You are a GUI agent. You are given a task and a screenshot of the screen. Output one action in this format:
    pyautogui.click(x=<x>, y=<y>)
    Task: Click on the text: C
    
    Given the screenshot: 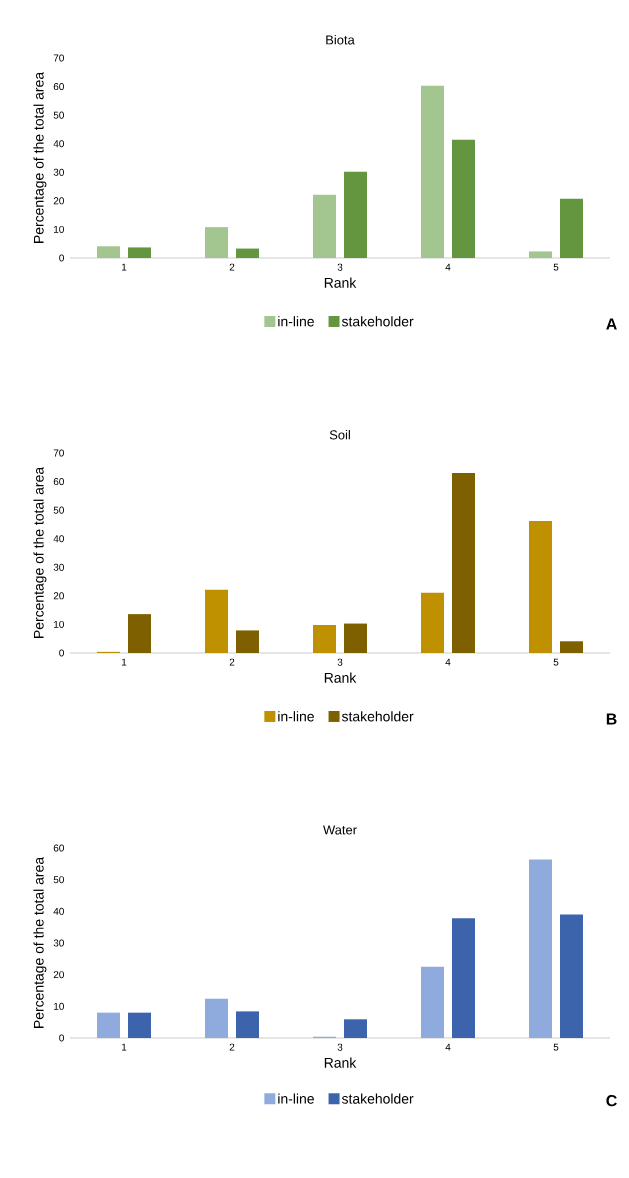 What is the action you would take?
    pyautogui.click(x=611, y=1101)
    